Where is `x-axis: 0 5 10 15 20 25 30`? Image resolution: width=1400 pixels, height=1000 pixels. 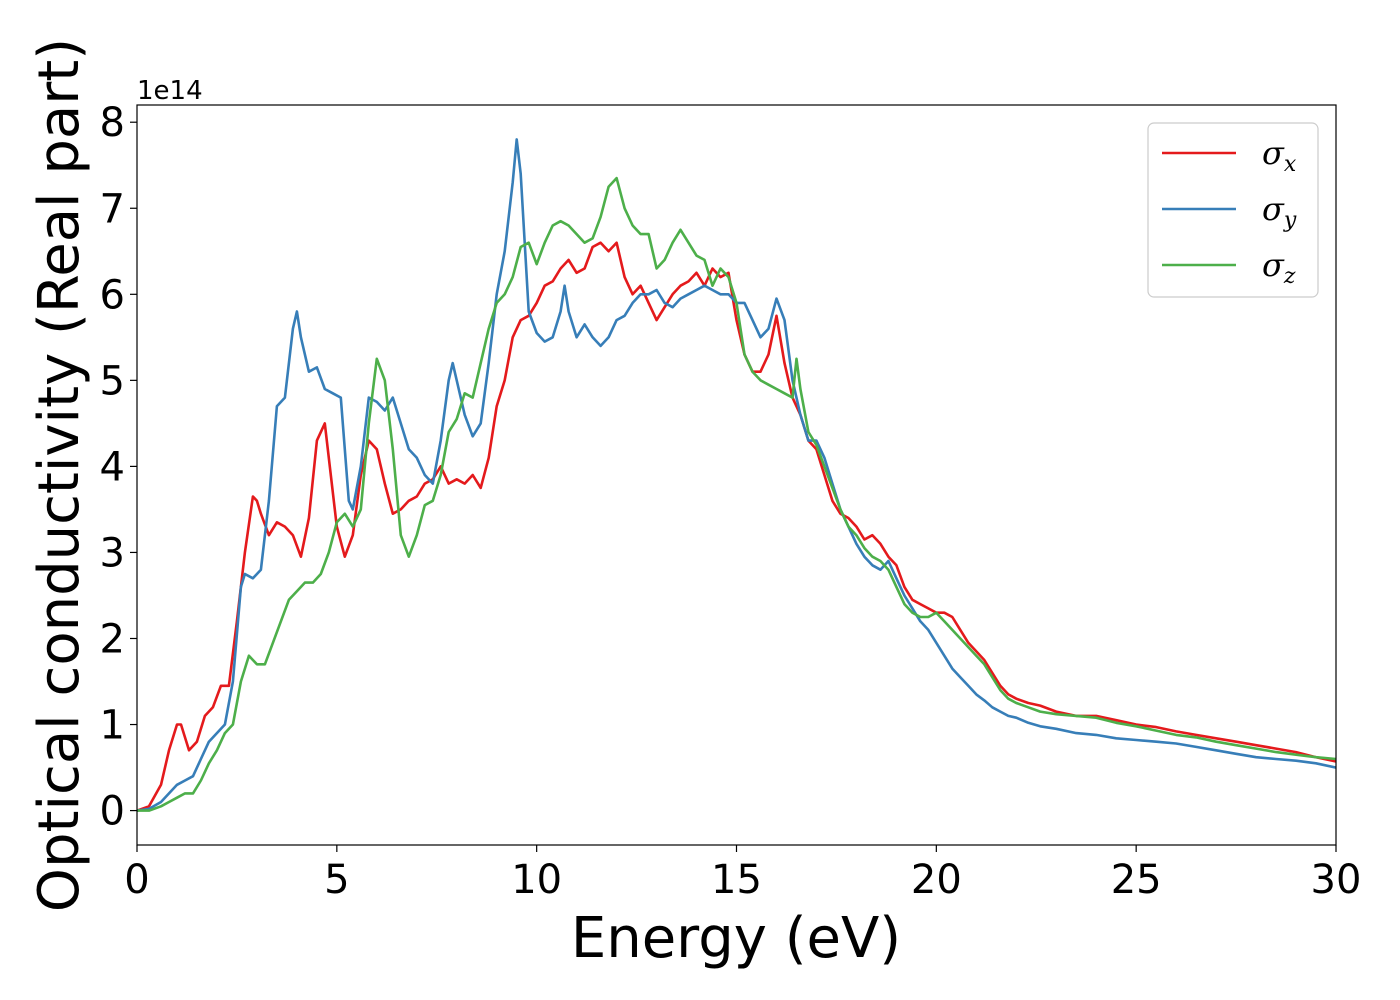 x-axis: 0 5 10 15 20 25 30 is located at coordinates (742, 874).